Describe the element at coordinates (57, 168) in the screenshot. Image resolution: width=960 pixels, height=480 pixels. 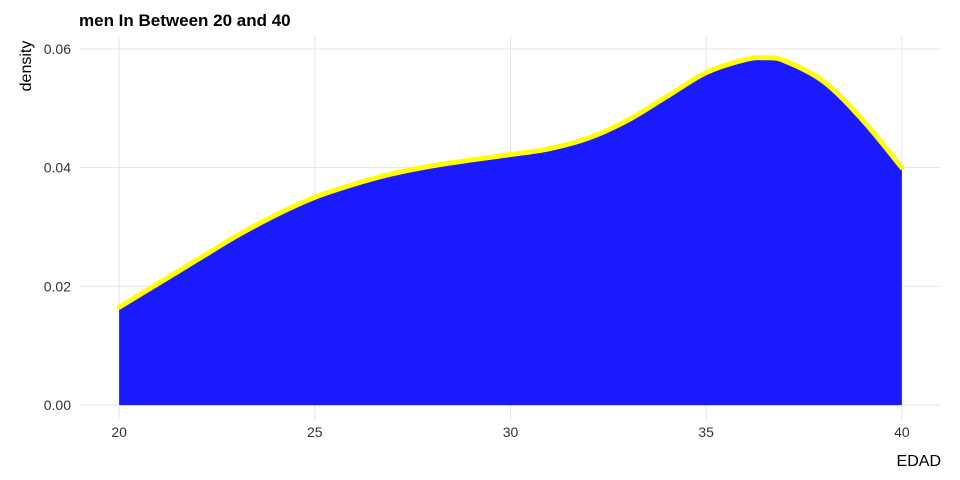
I see `y-tick-label: 0.04` at that location.